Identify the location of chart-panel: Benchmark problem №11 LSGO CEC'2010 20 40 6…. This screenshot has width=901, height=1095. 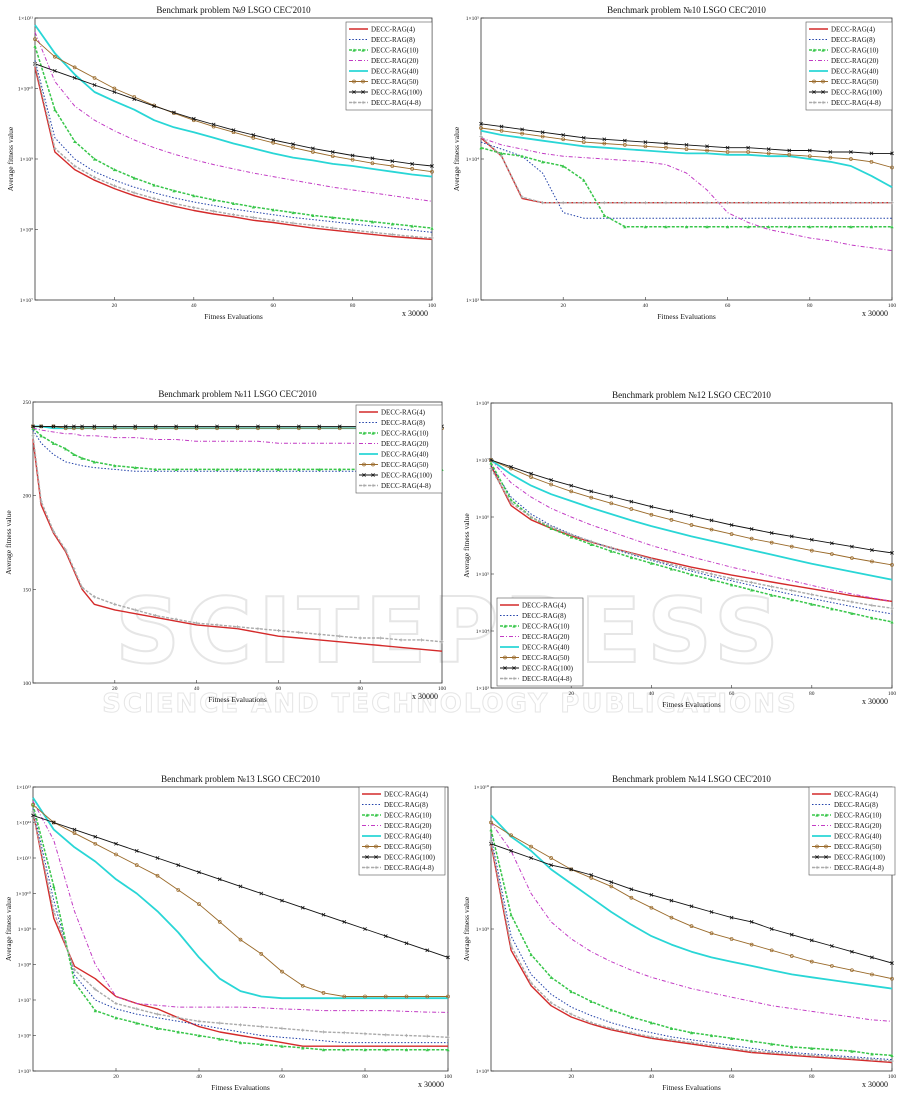
(225, 546).